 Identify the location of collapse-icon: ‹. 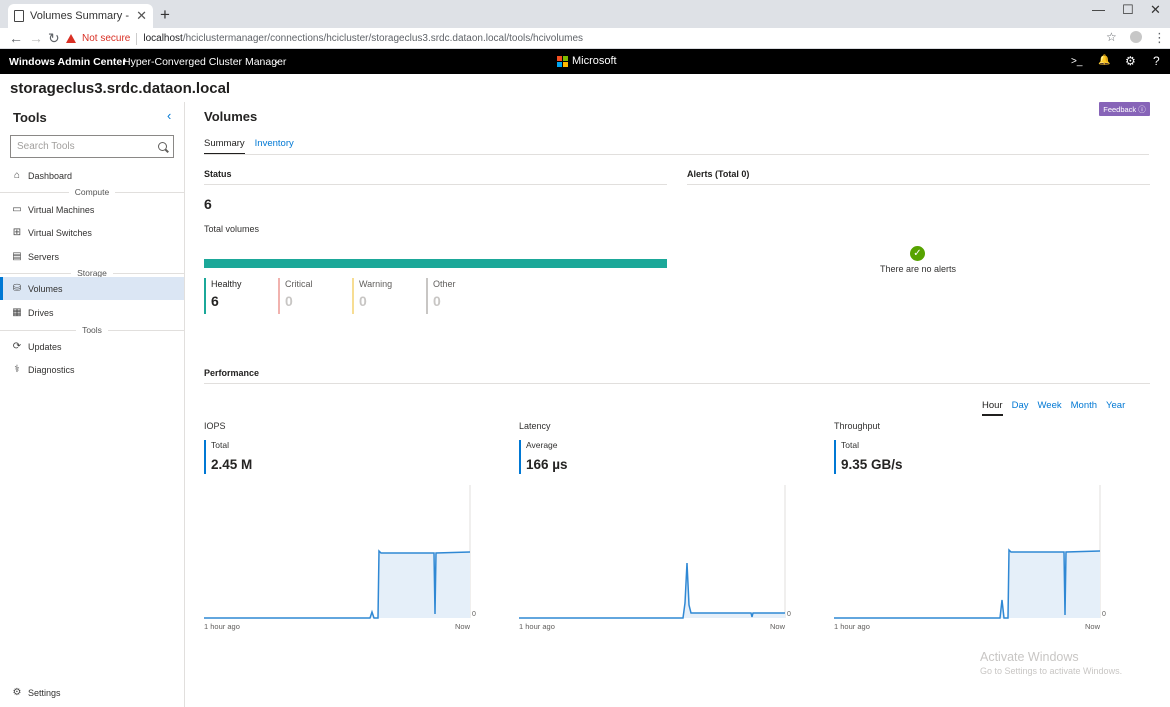
(169, 115).